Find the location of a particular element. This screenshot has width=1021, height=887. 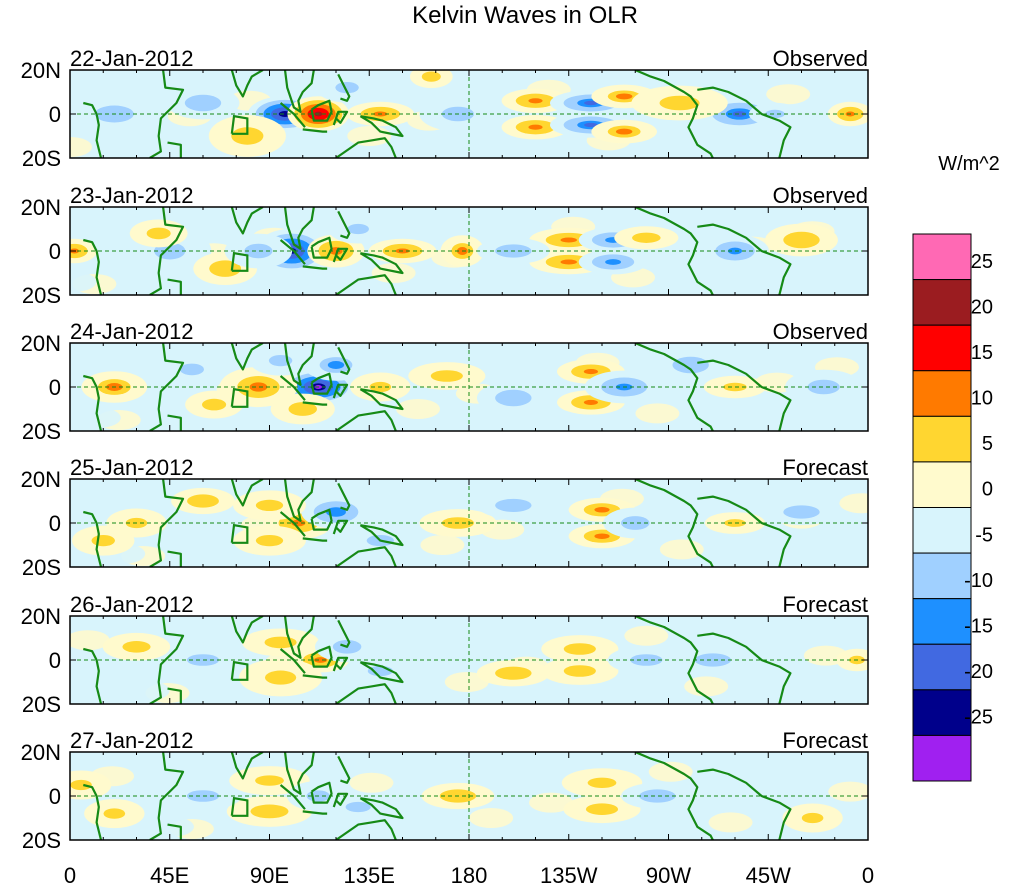

panel-date: 27-Jan-2012 is located at coordinates (132, 740).